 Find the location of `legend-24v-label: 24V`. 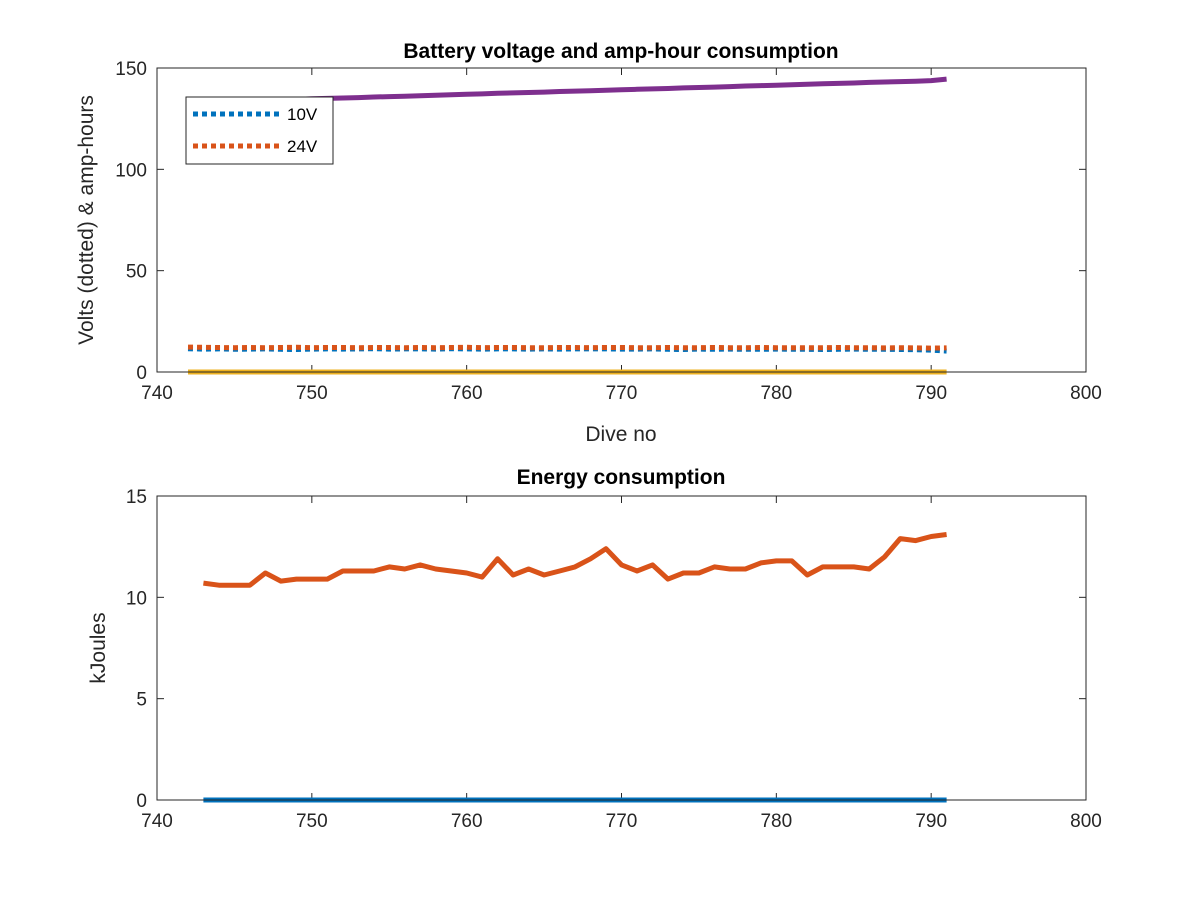

legend-24v-label: 24V is located at coordinates (302, 146).